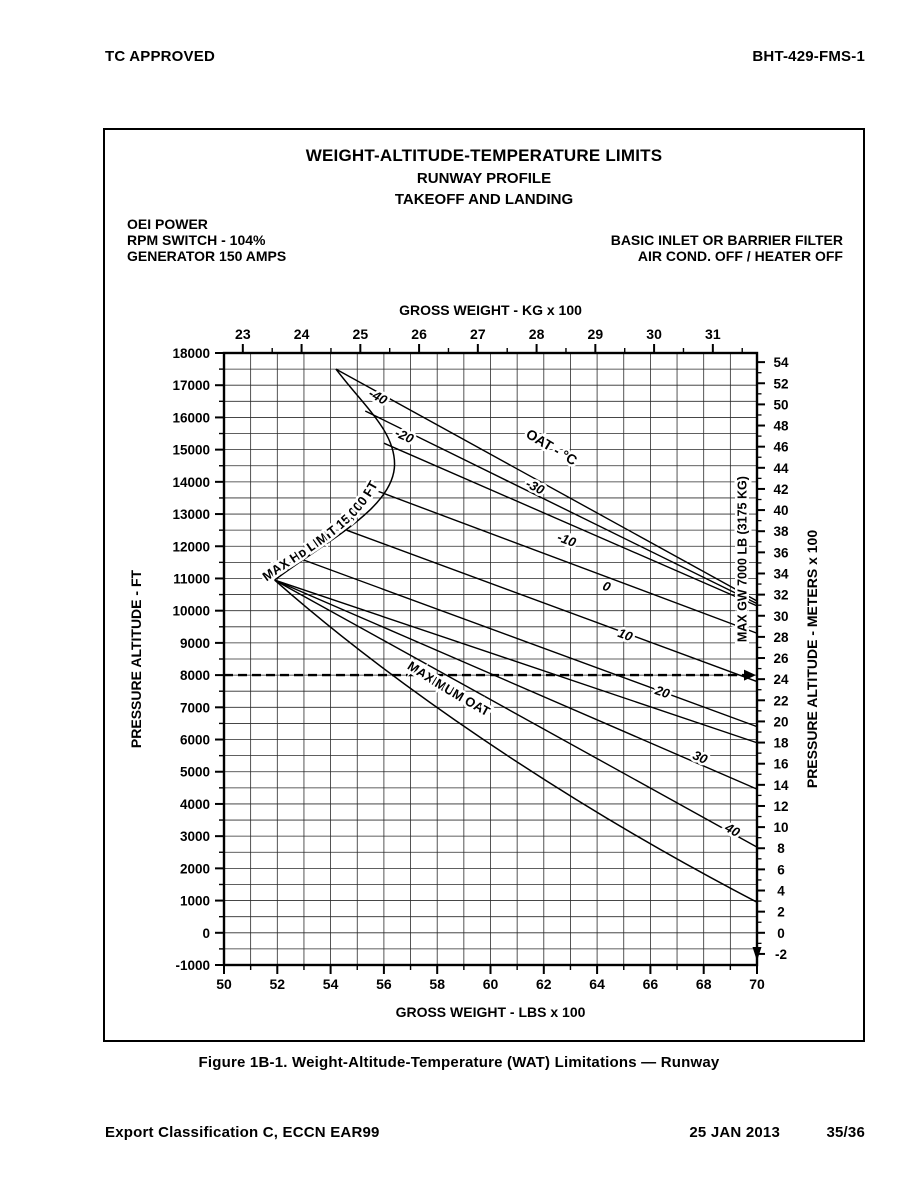  I want to click on chart-subtitle-phase: TAKEOFF AND LANDING, so click(484, 199).